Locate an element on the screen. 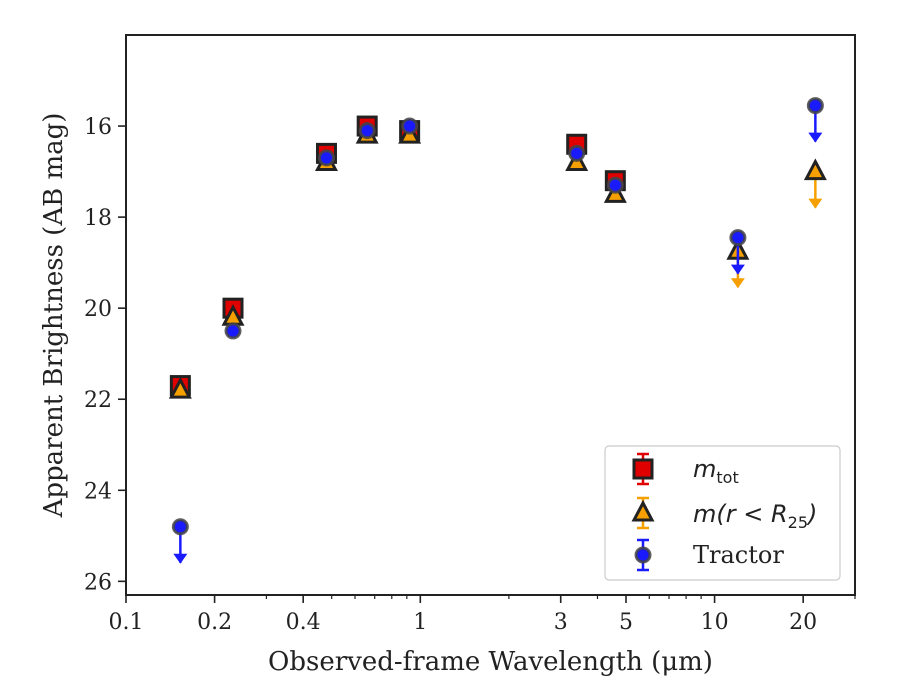 This screenshot has width=900, height=700. x-tick-label: 3 is located at coordinates (561, 622).